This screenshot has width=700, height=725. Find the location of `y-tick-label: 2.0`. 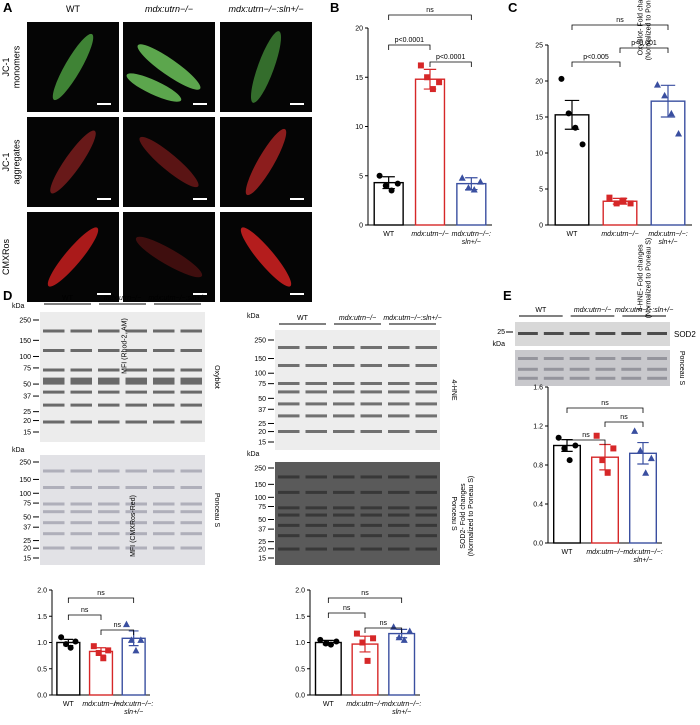

y-tick-label: 2.0 is located at coordinates (42, 591).